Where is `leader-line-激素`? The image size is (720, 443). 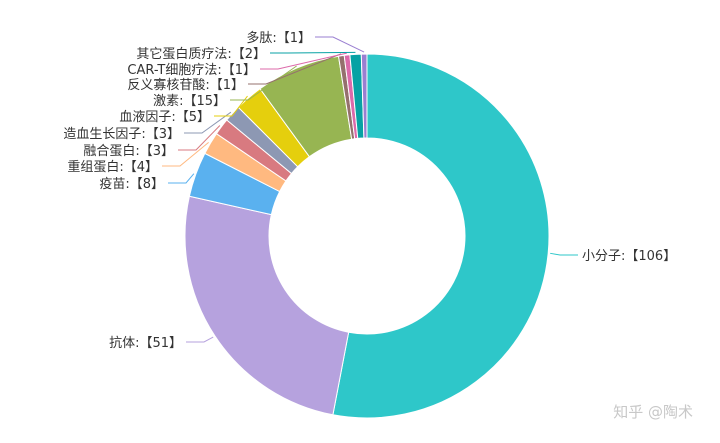
leader-line-激素 is located at coordinates (263, 83).